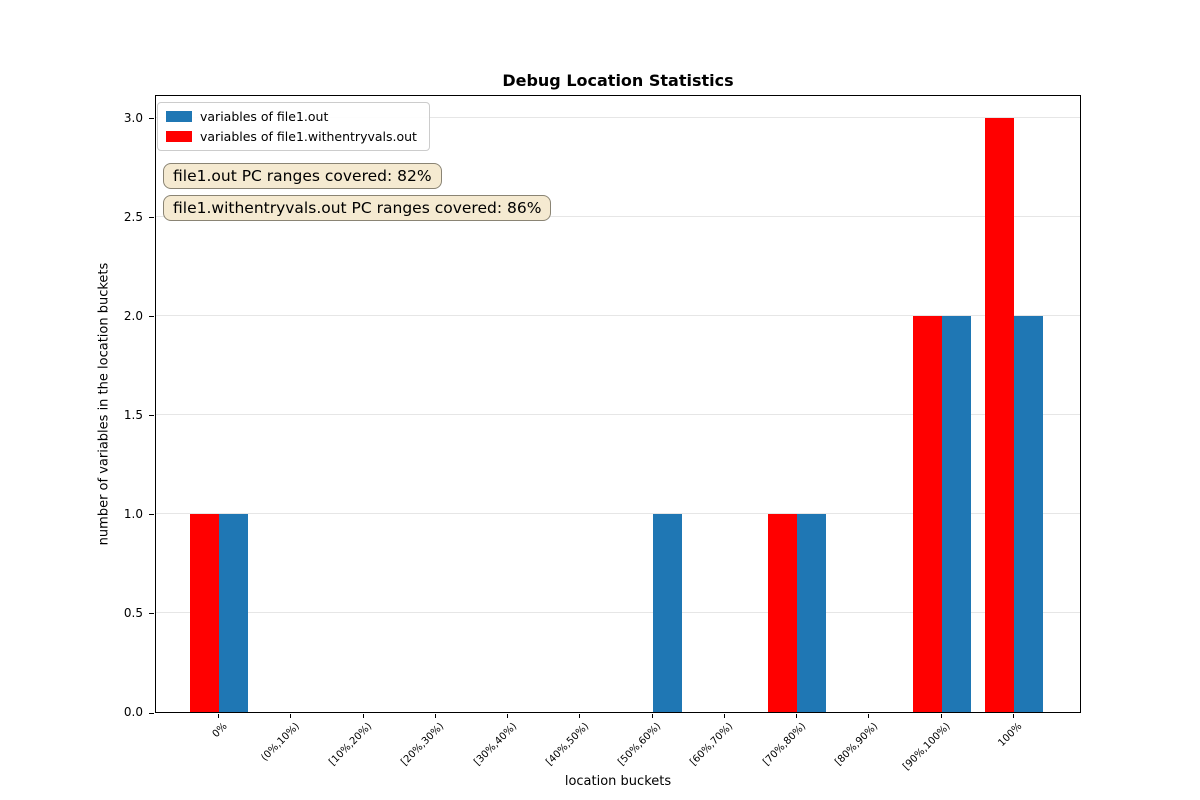  What do you see at coordinates (618, 415) in the screenshot?
I see `gridline-y-1.5` at bounding box center [618, 415].